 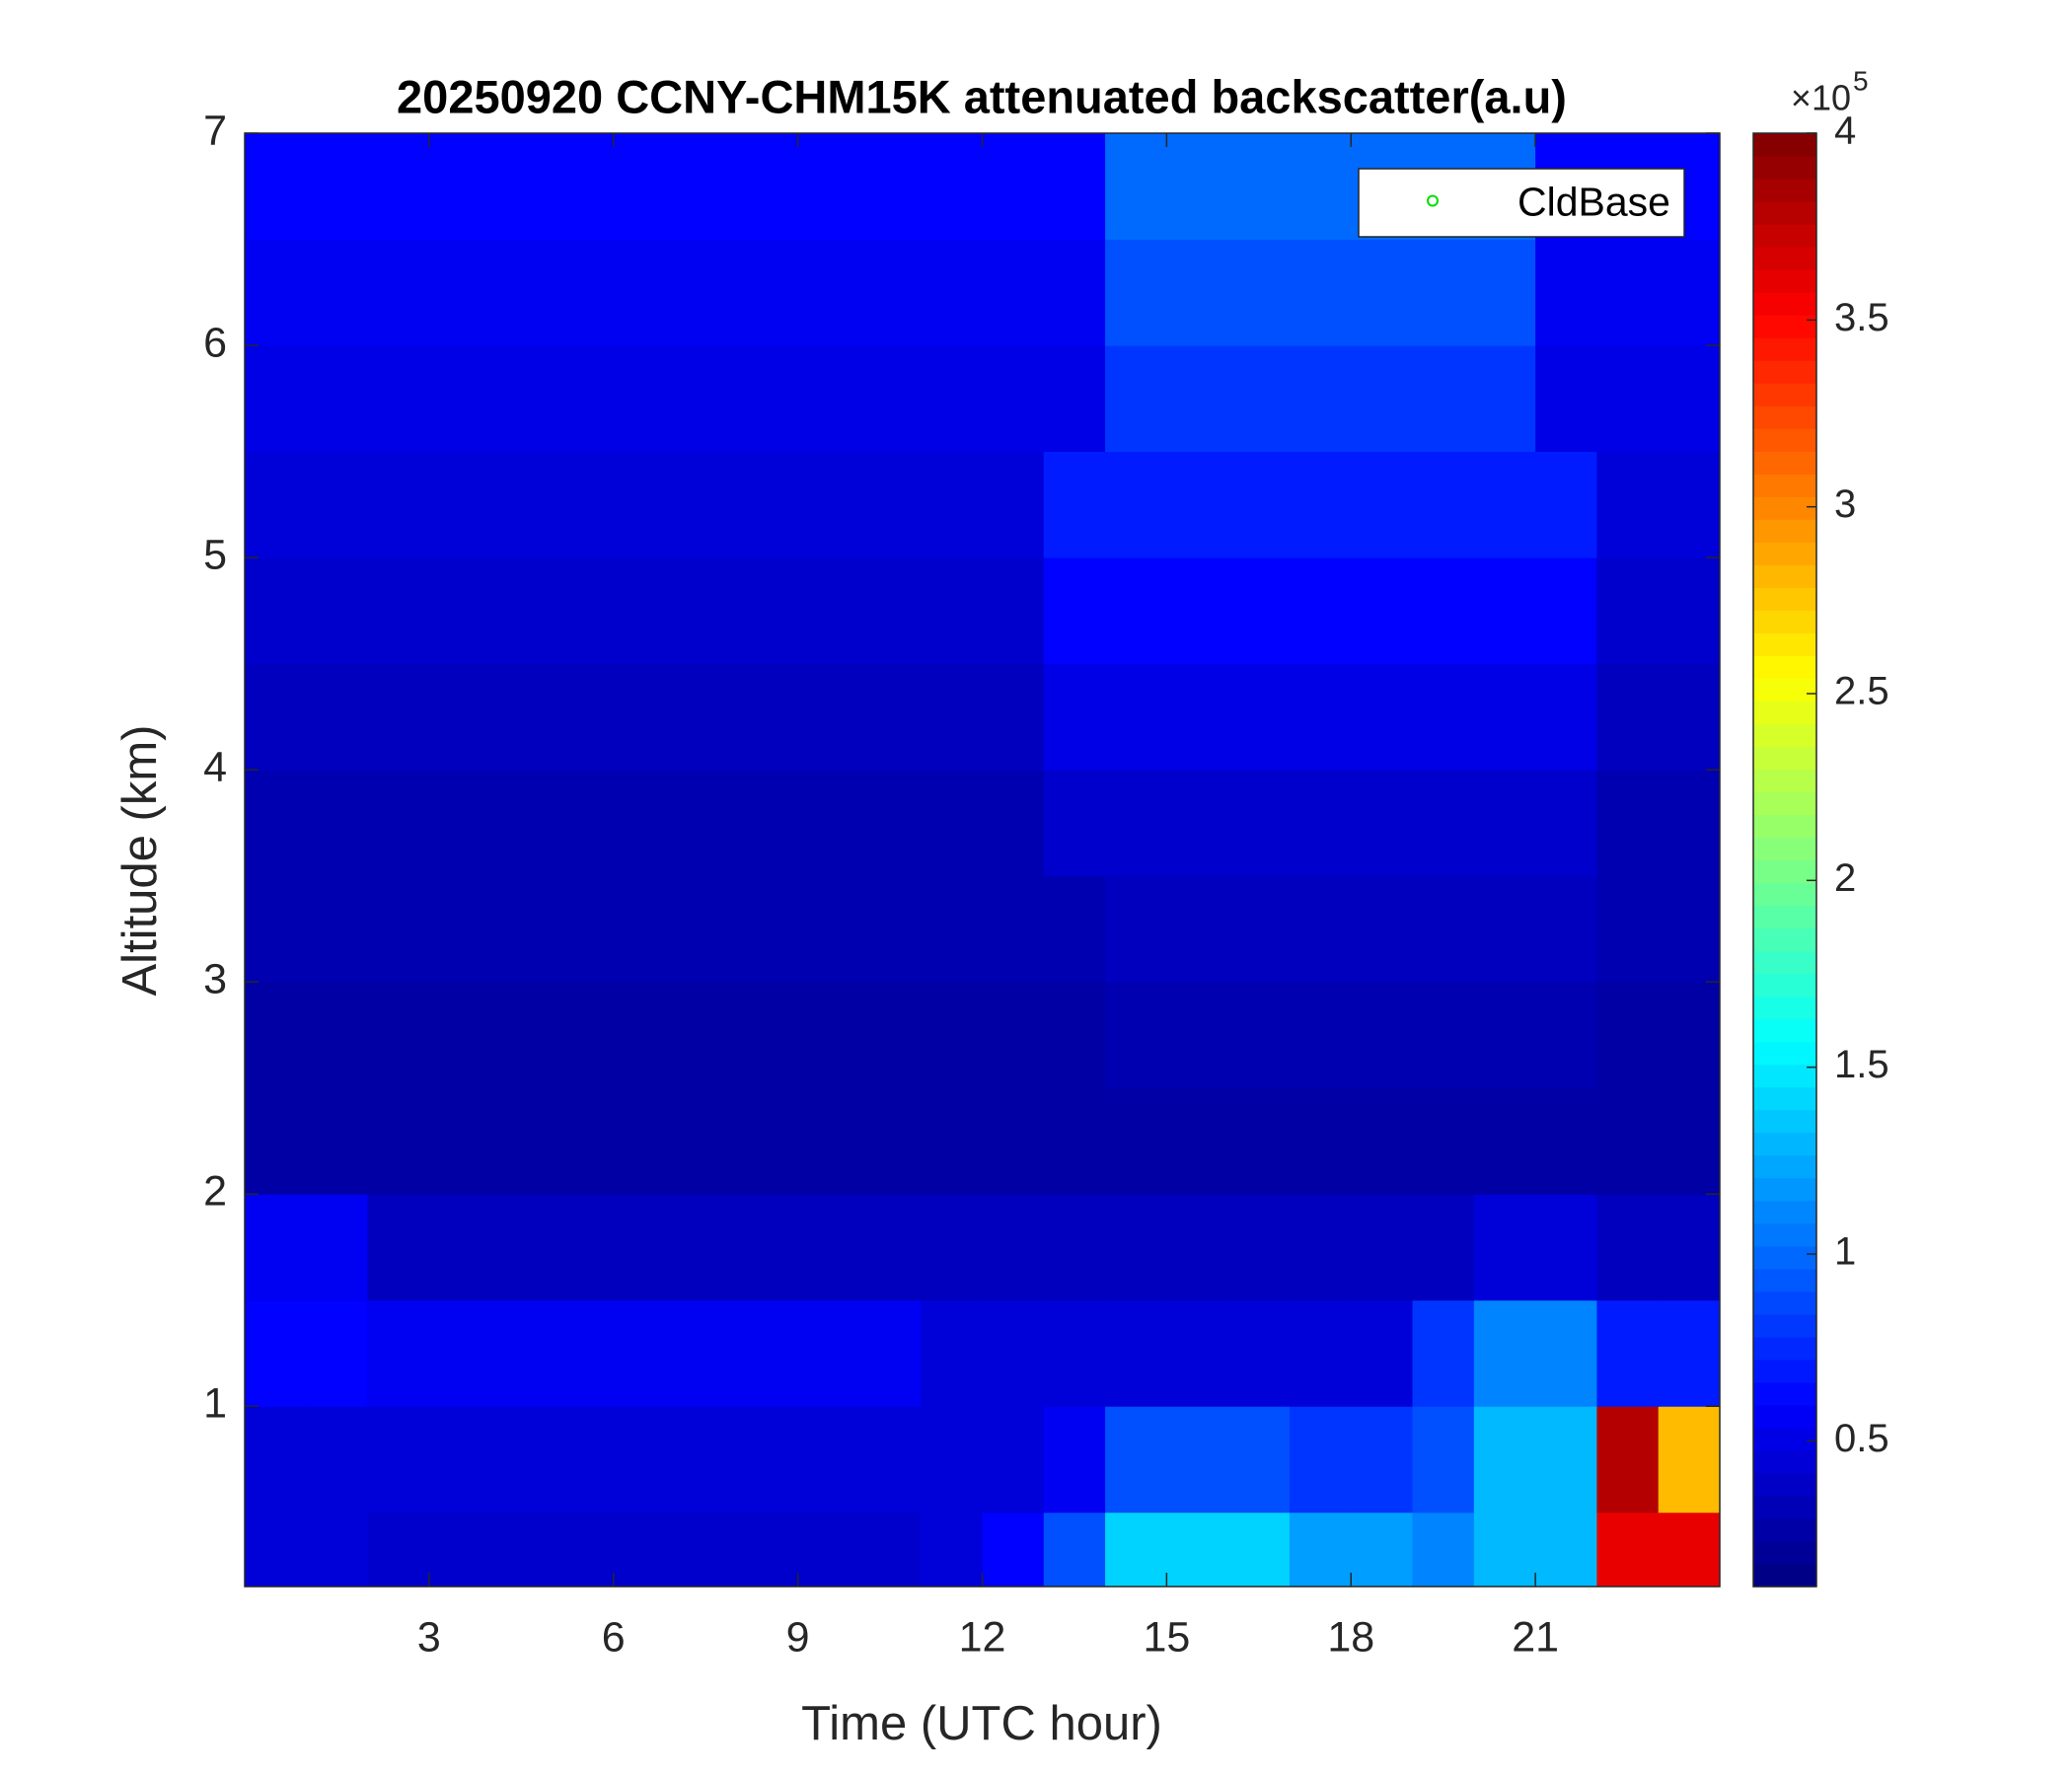 What do you see at coordinates (215, 766) in the screenshot?
I see `y-tick-label: 4` at bounding box center [215, 766].